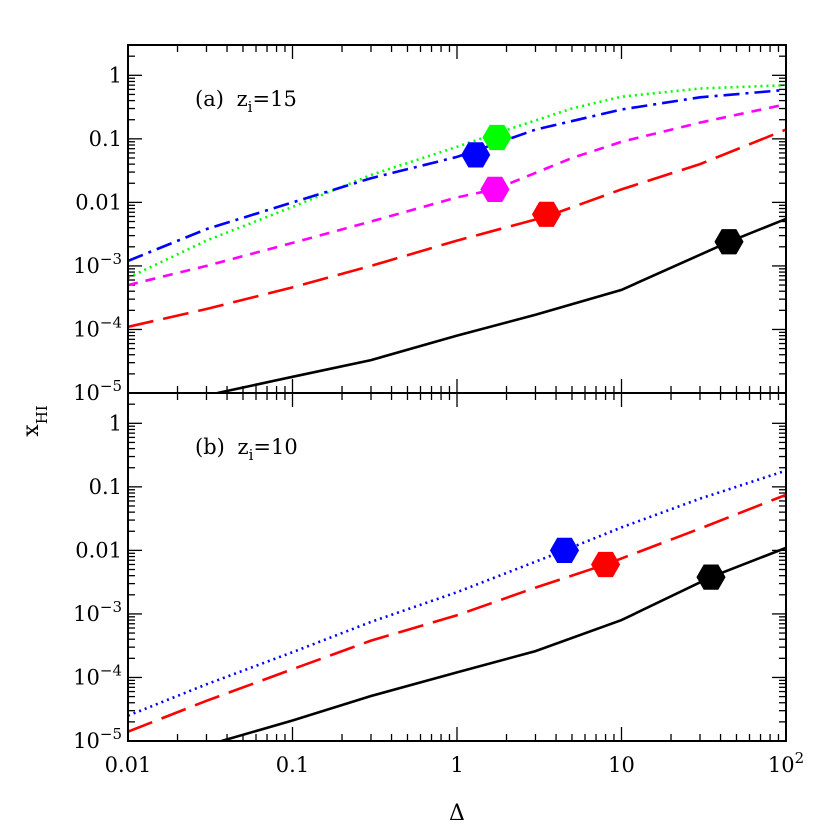  I want to click on x-axis-label: Δ, so click(457, 813).